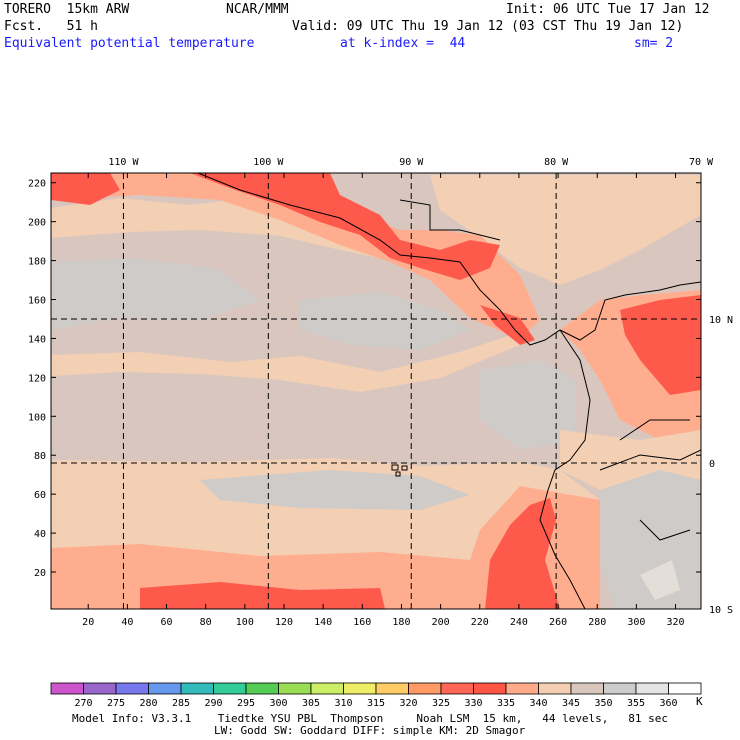 The width and height of the screenshot is (740, 740). What do you see at coordinates (401, 622) in the screenshot?
I see `x-tick-label: 180` at bounding box center [401, 622].